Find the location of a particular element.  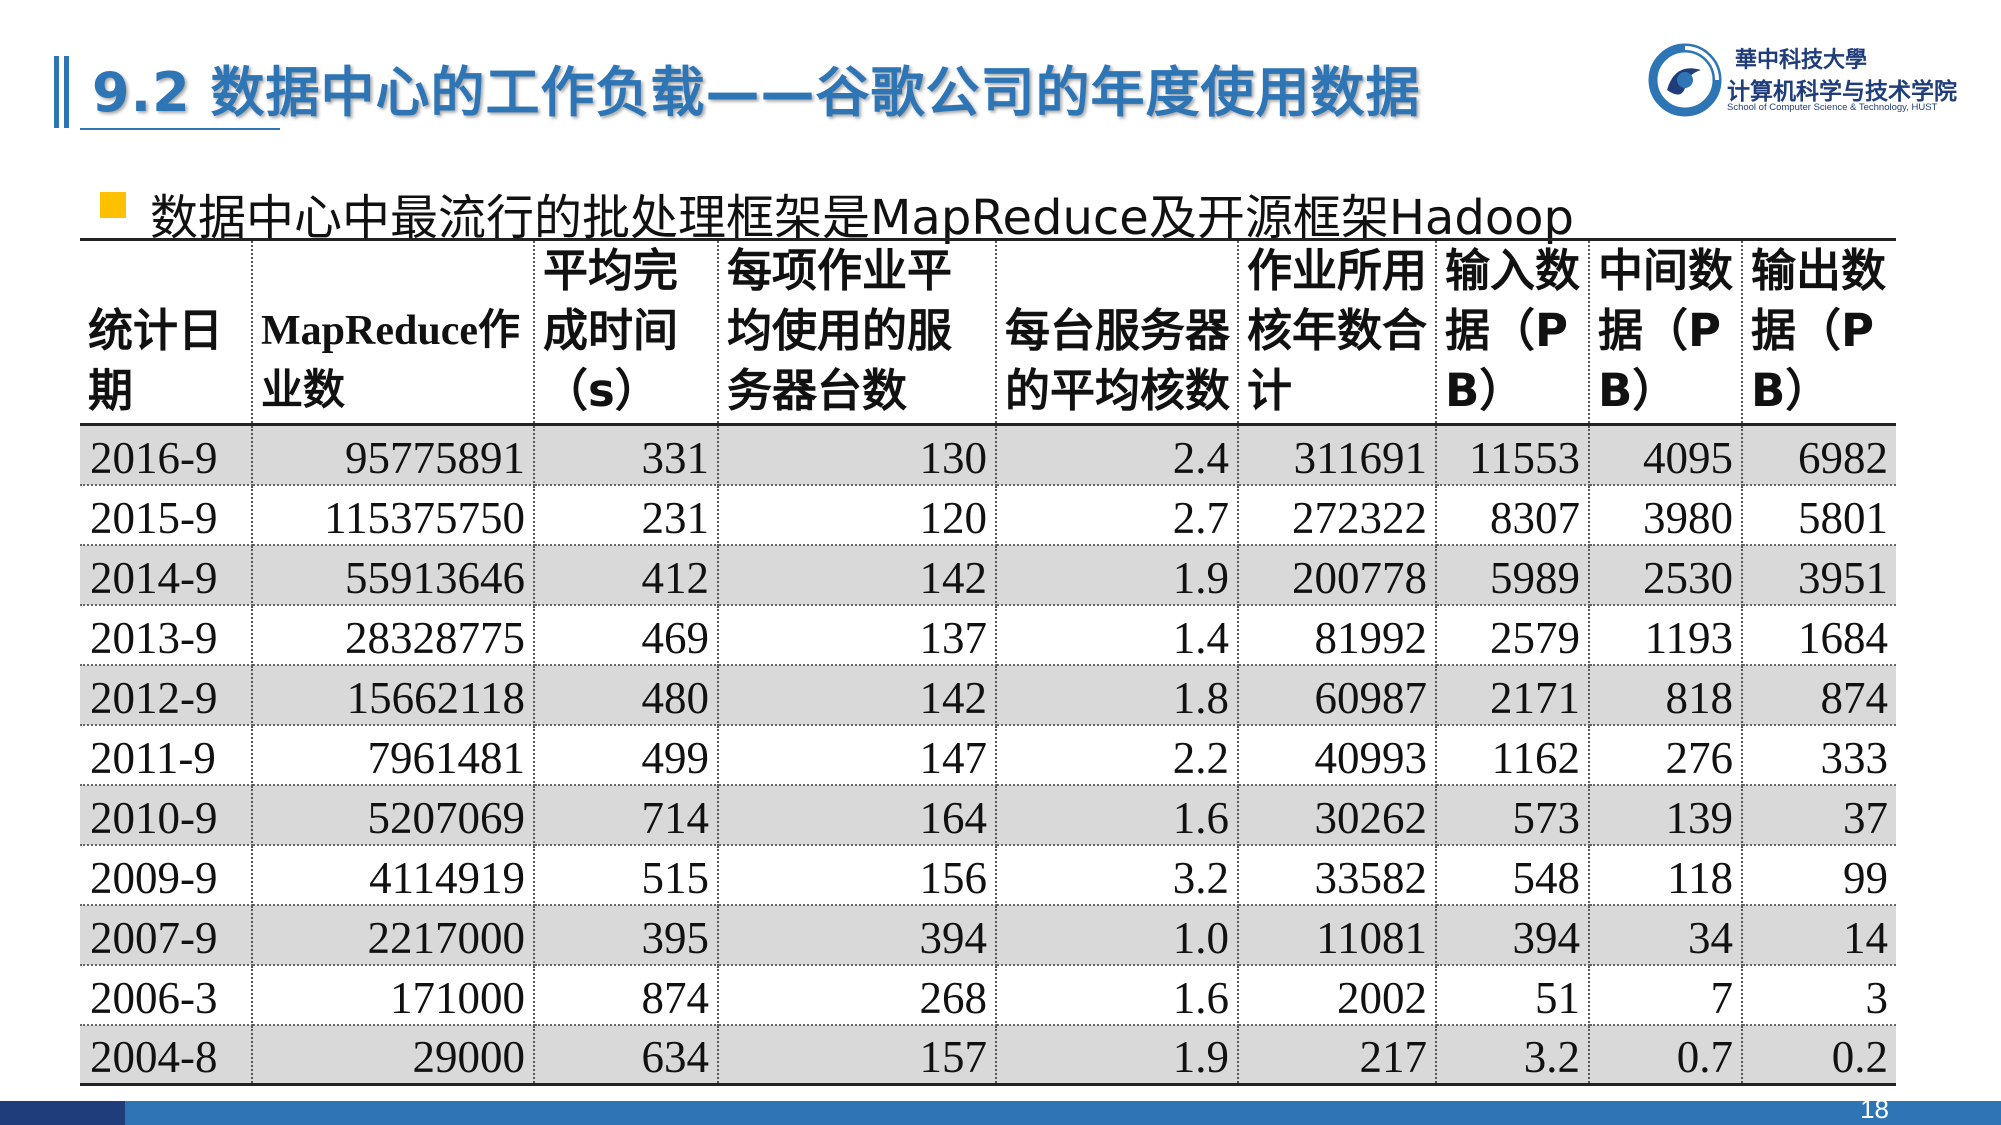

table-cell: 2530 is located at coordinates (1665, 575).